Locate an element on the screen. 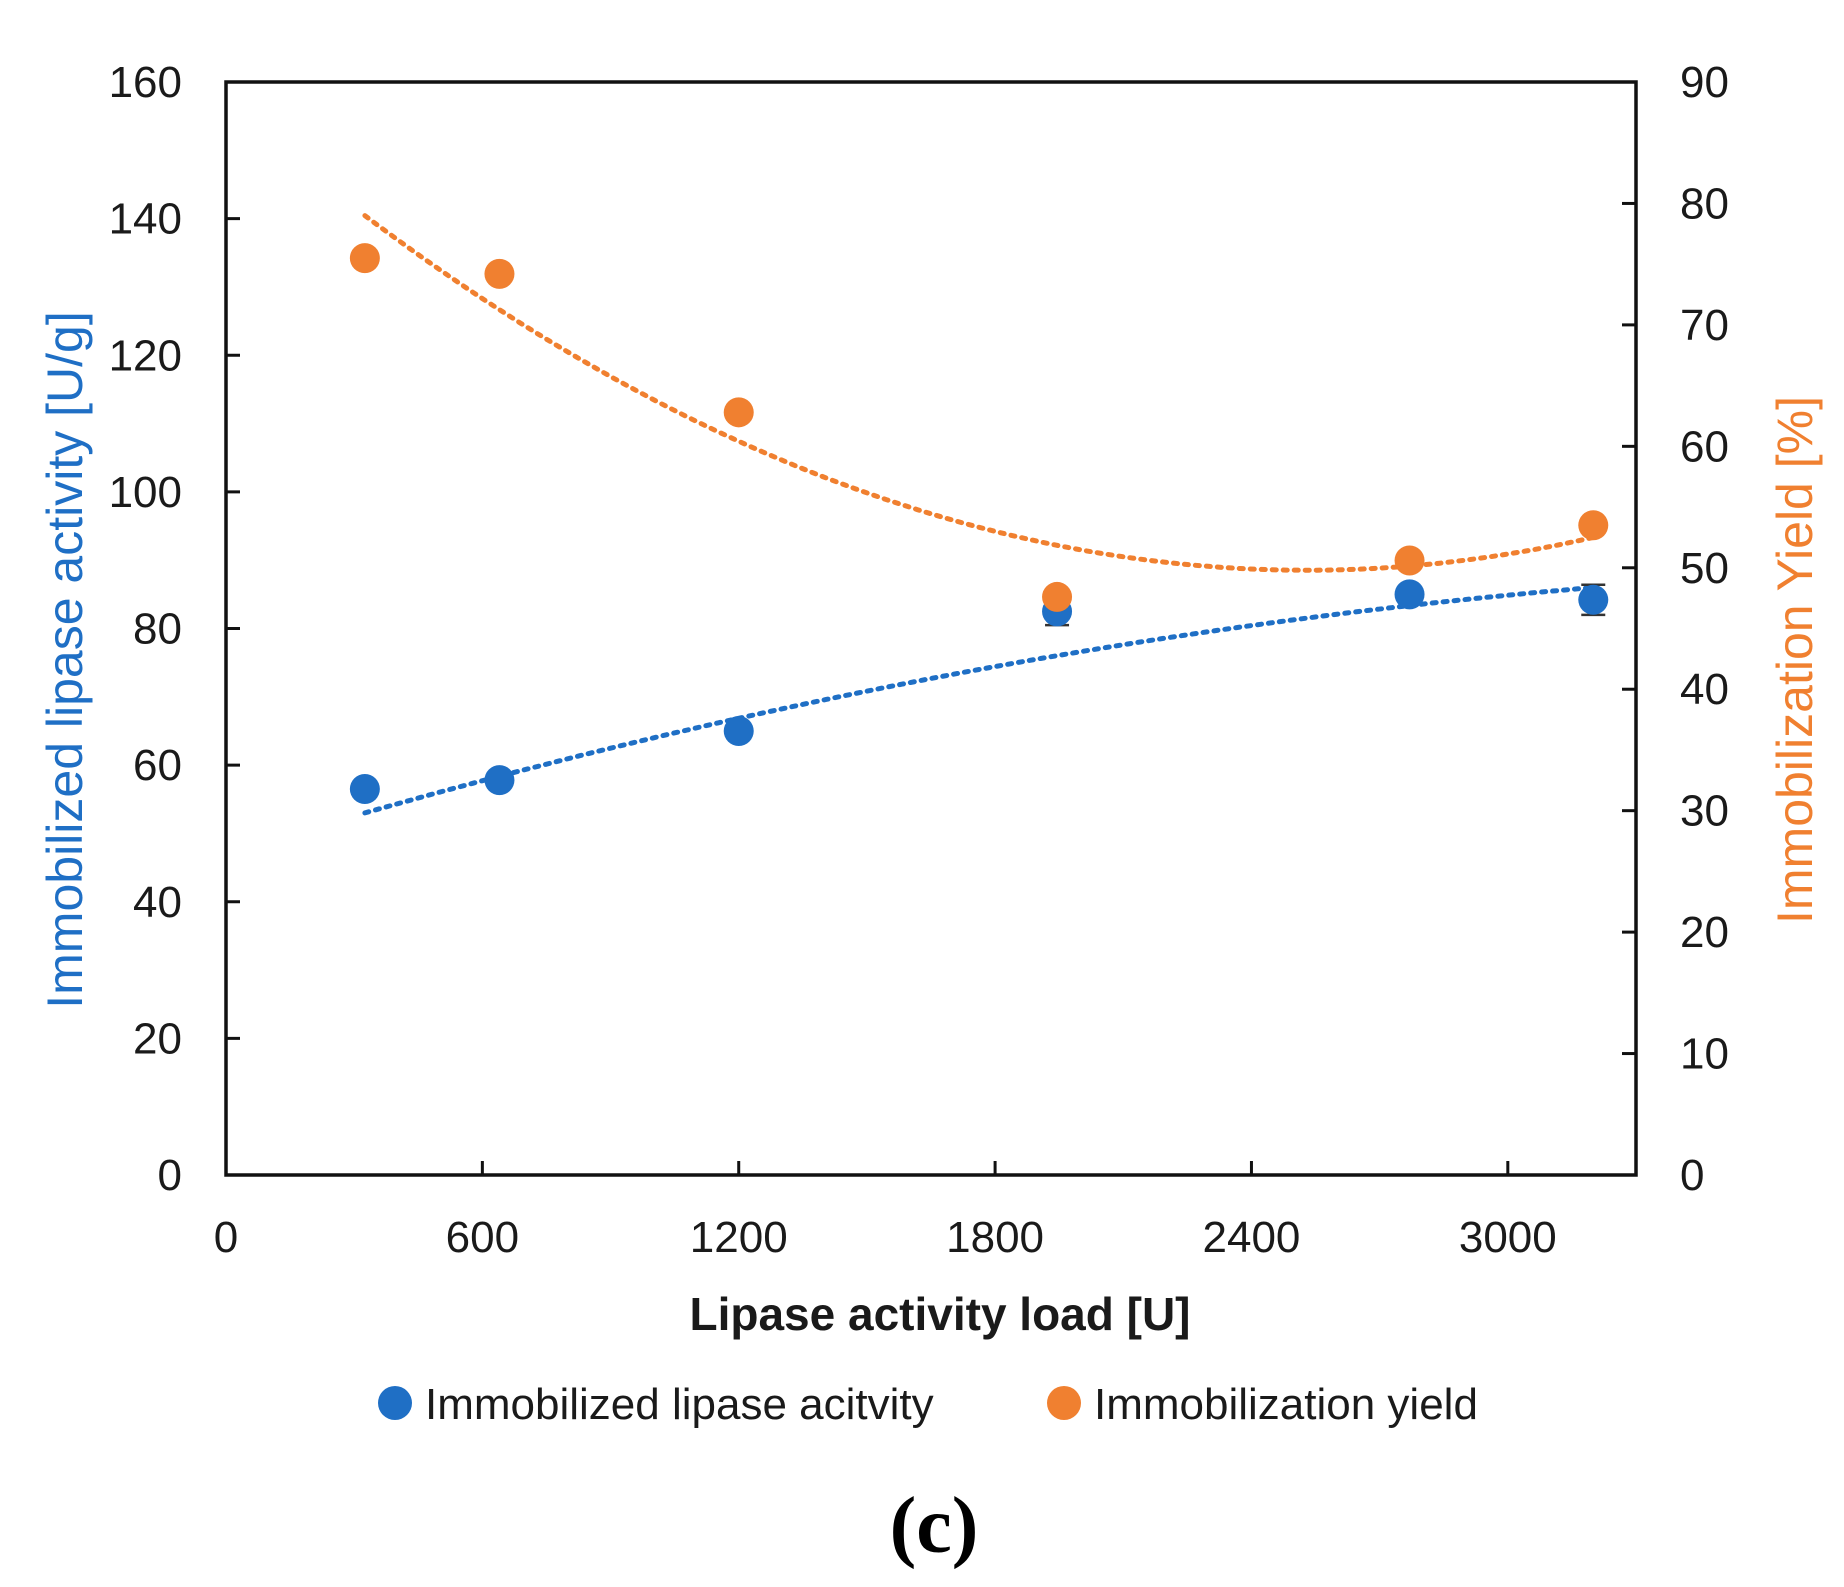 The width and height of the screenshot is (1844, 1587). x-tick-label: 1800 is located at coordinates (995, 1237).